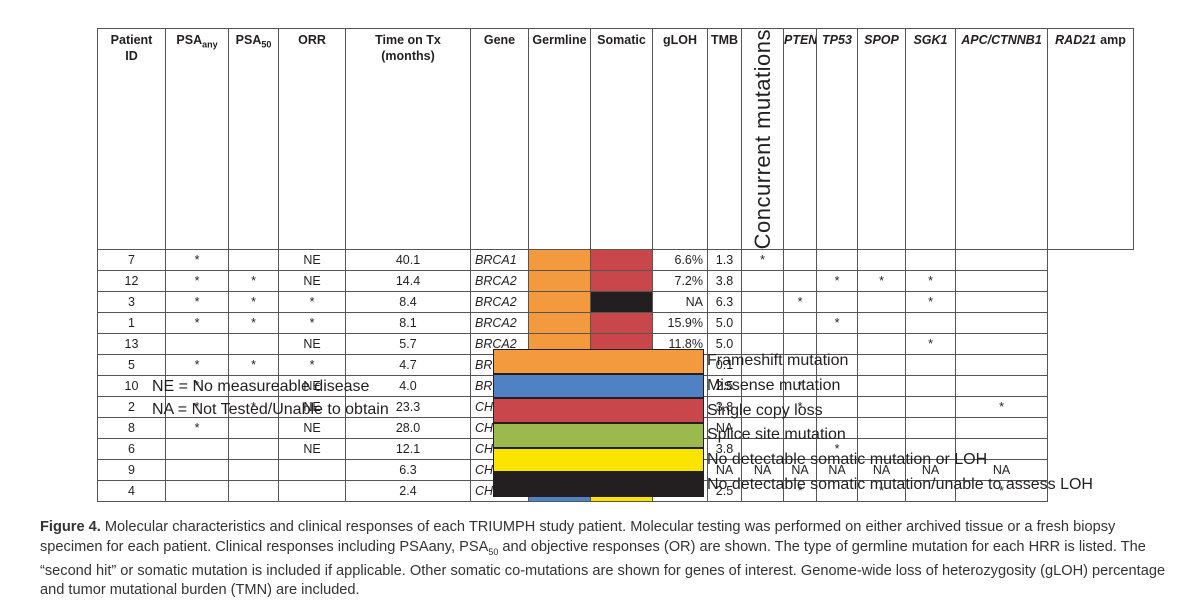 The height and width of the screenshot is (614, 1204). Describe the element at coordinates (131, 470) in the screenshot. I see `cell-text: 9` at that location.